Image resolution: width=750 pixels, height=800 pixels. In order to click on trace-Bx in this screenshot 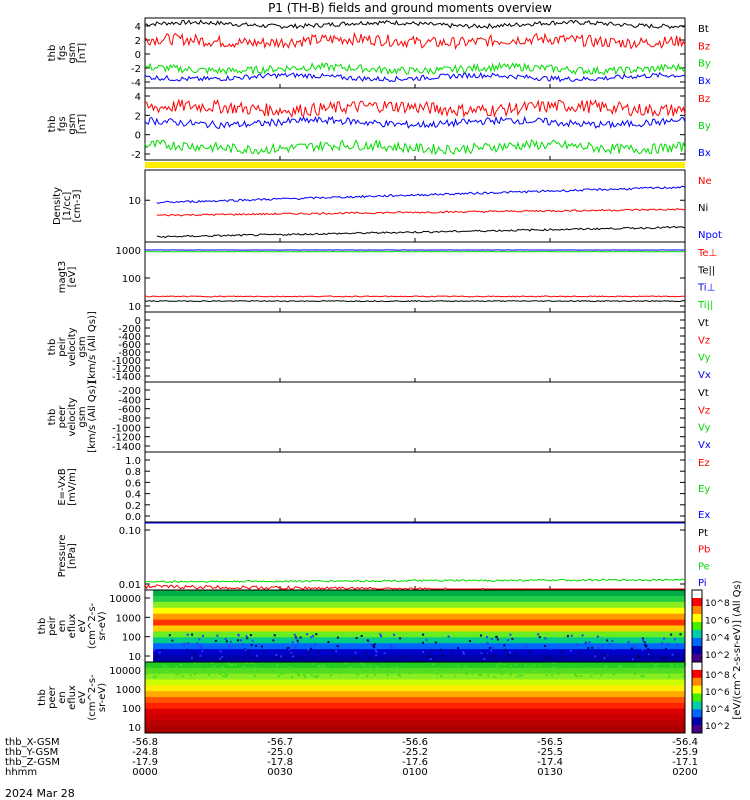, I will do `click(415, 122)`.